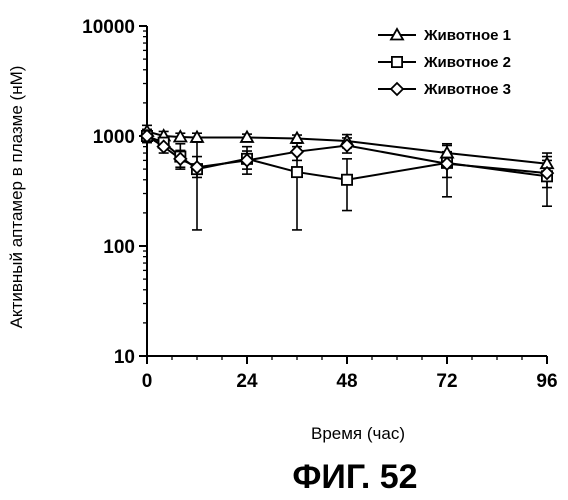 The width and height of the screenshot is (568, 500). Describe the element at coordinates (467, 35) in the screenshot. I see `legend-item-1-label: Животное 1` at that location.